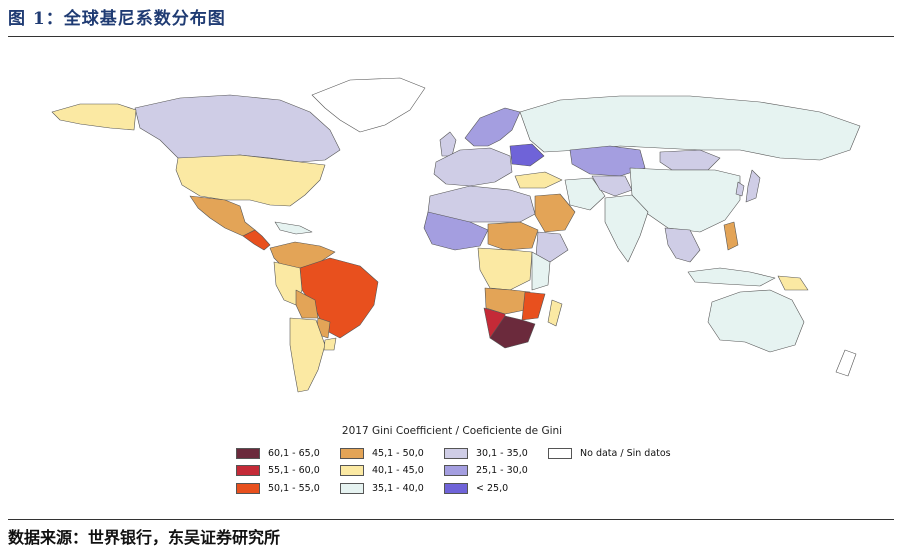 This screenshot has width=904, height=548. What do you see at coordinates (117, 19) in the screenshot?
I see `figure-title: 图 1：全球基尼系数分布图` at bounding box center [117, 19].